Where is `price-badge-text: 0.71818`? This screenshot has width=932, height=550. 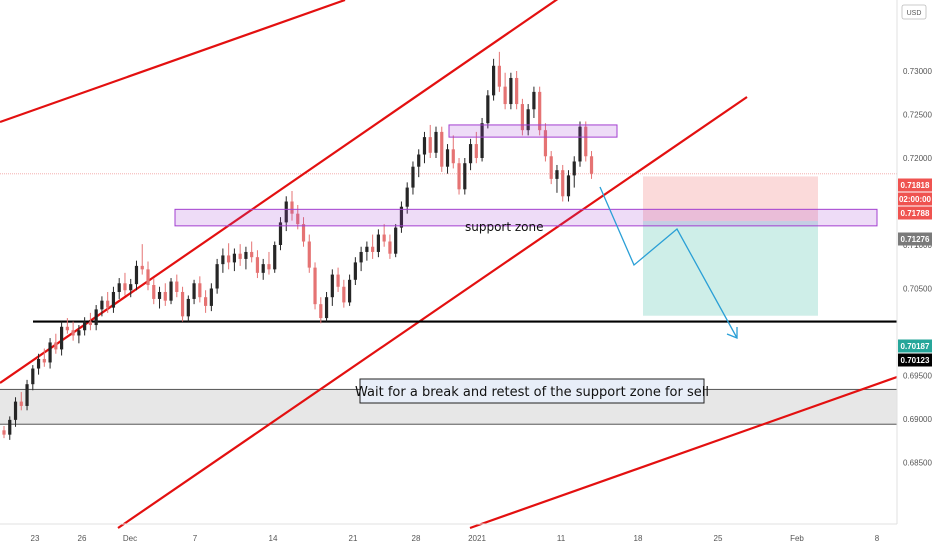 price-badge-text: 0.71818 is located at coordinates (915, 185).